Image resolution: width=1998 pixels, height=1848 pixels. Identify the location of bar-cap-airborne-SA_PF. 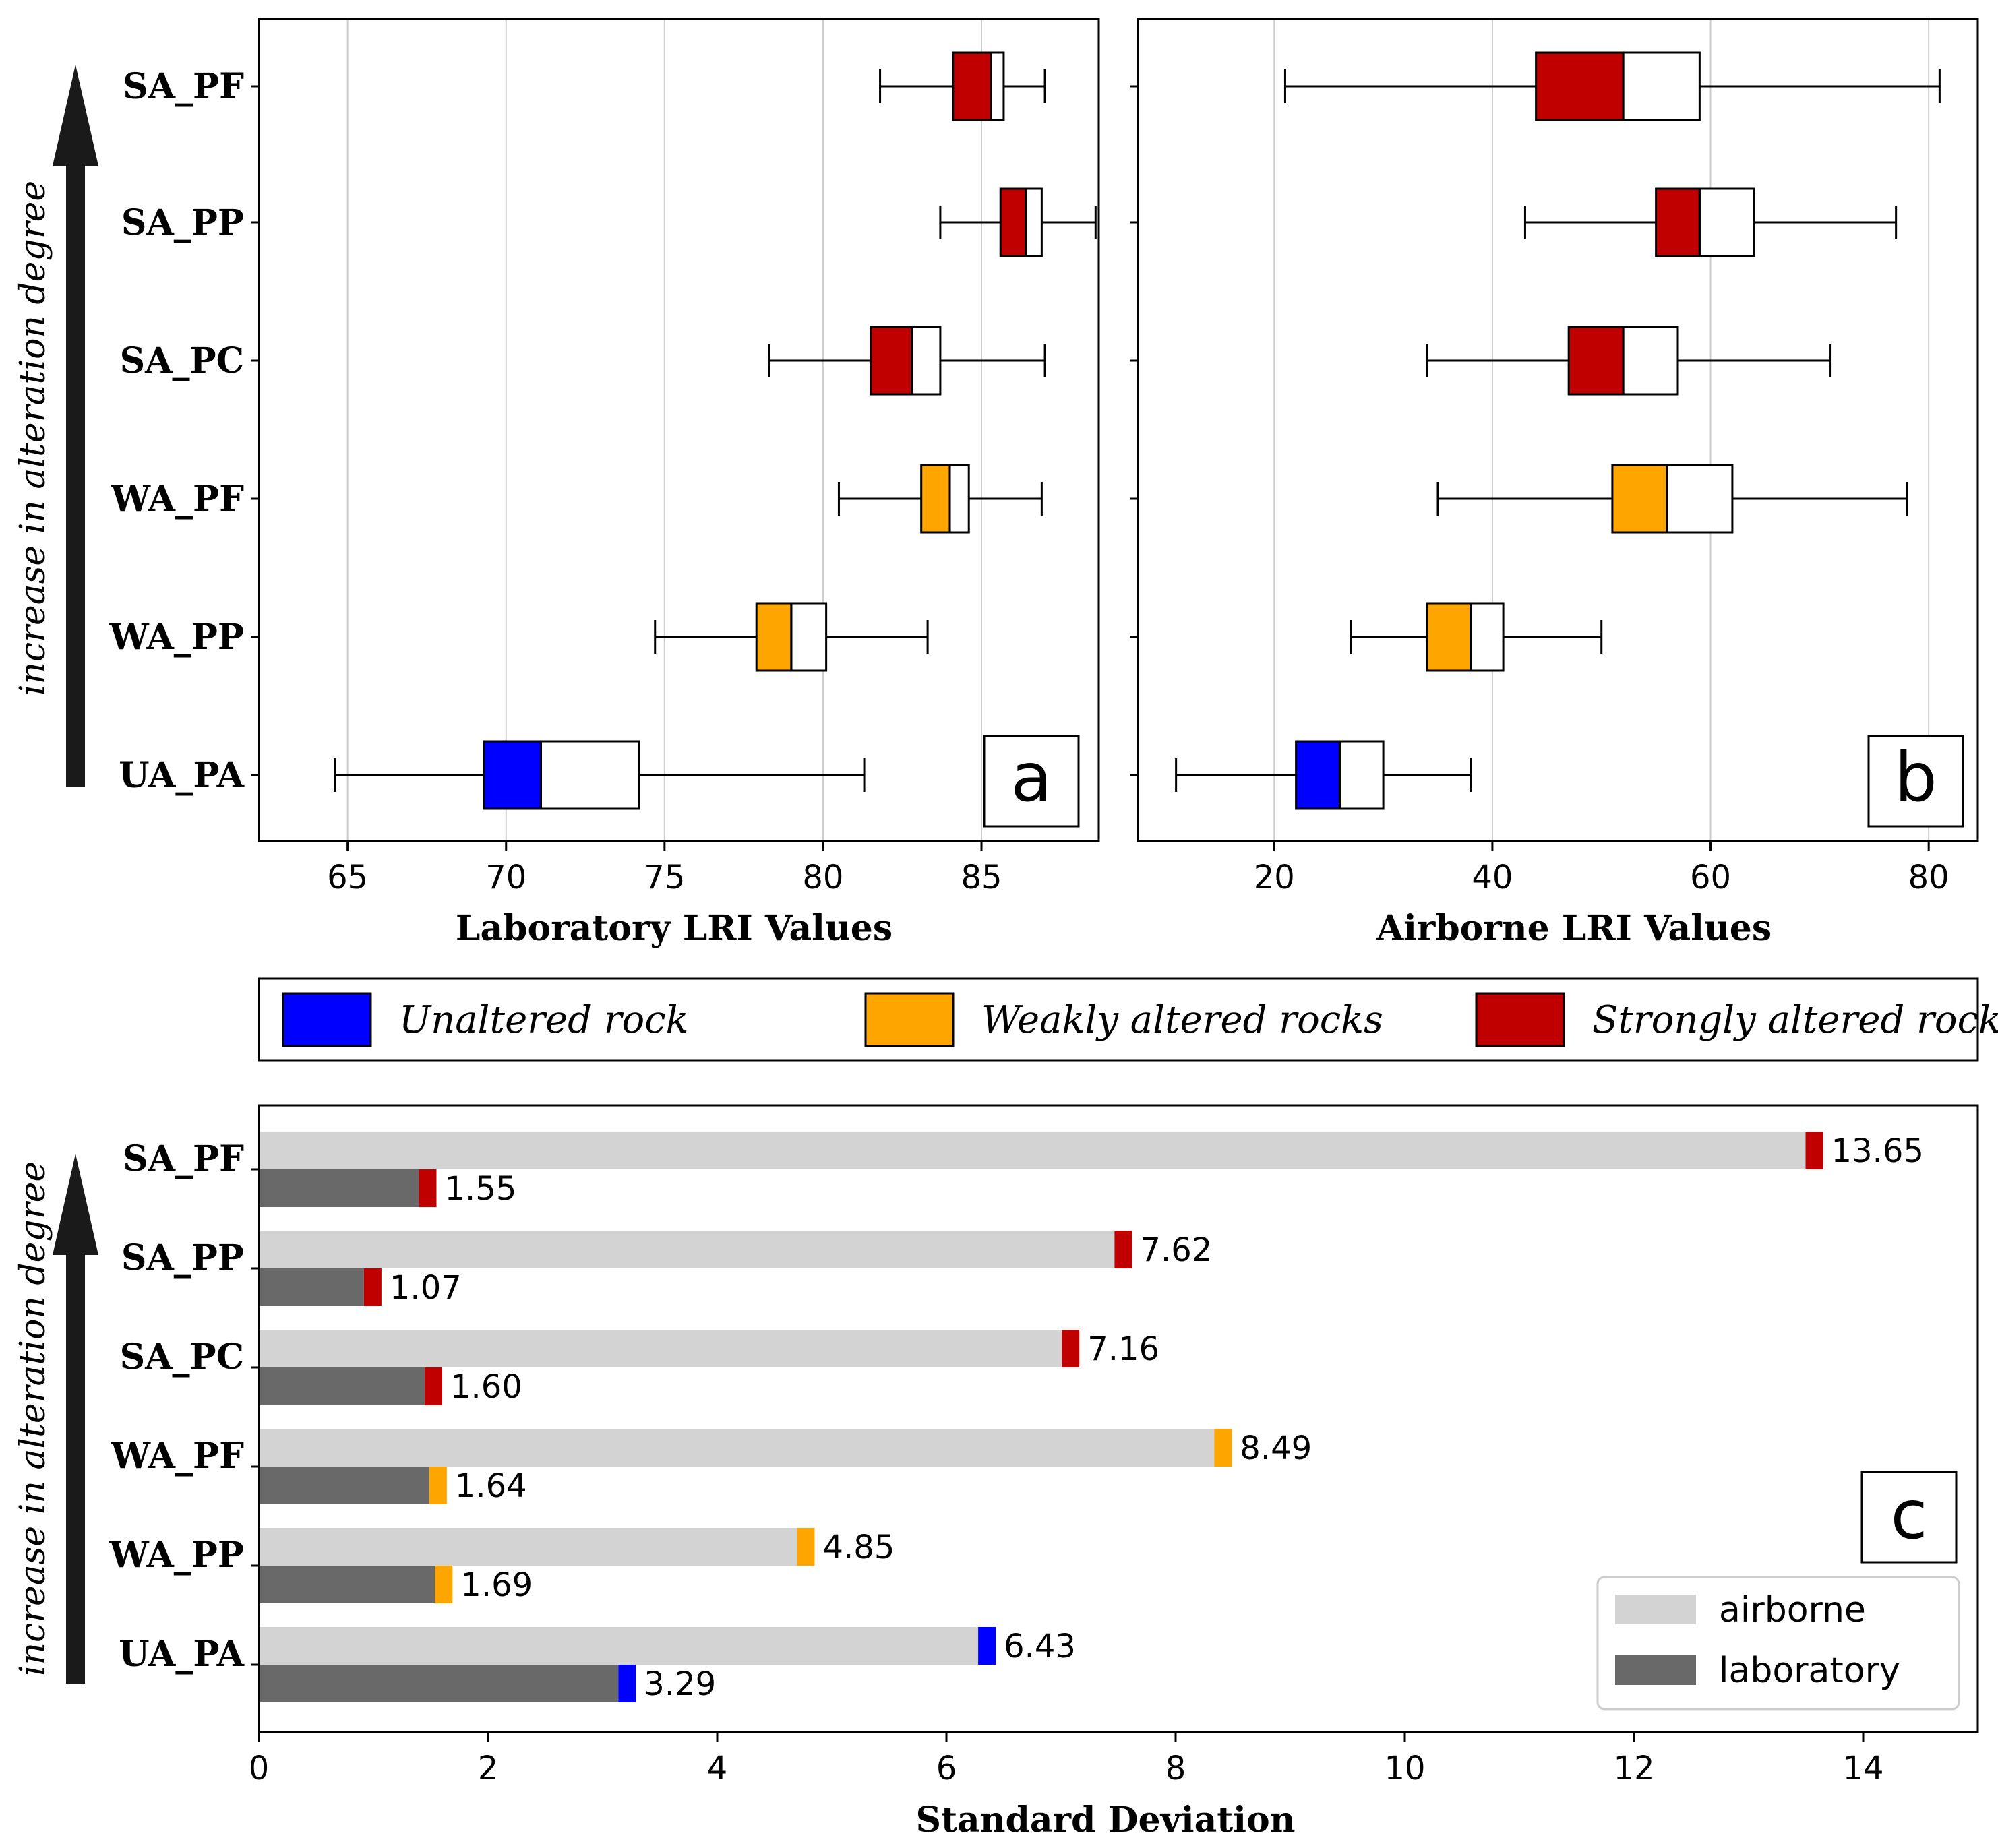
(1814, 1151).